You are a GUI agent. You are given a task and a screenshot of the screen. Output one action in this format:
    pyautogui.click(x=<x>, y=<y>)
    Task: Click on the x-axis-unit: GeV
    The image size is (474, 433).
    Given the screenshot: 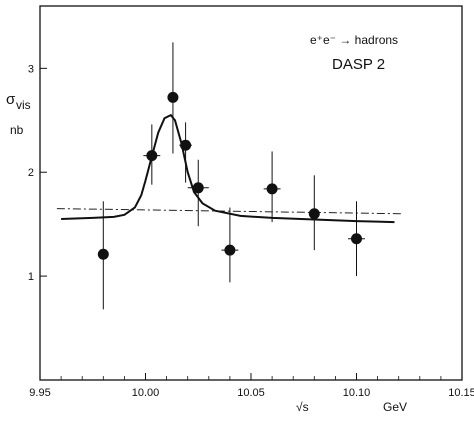 What is the action you would take?
    pyautogui.click(x=395, y=407)
    